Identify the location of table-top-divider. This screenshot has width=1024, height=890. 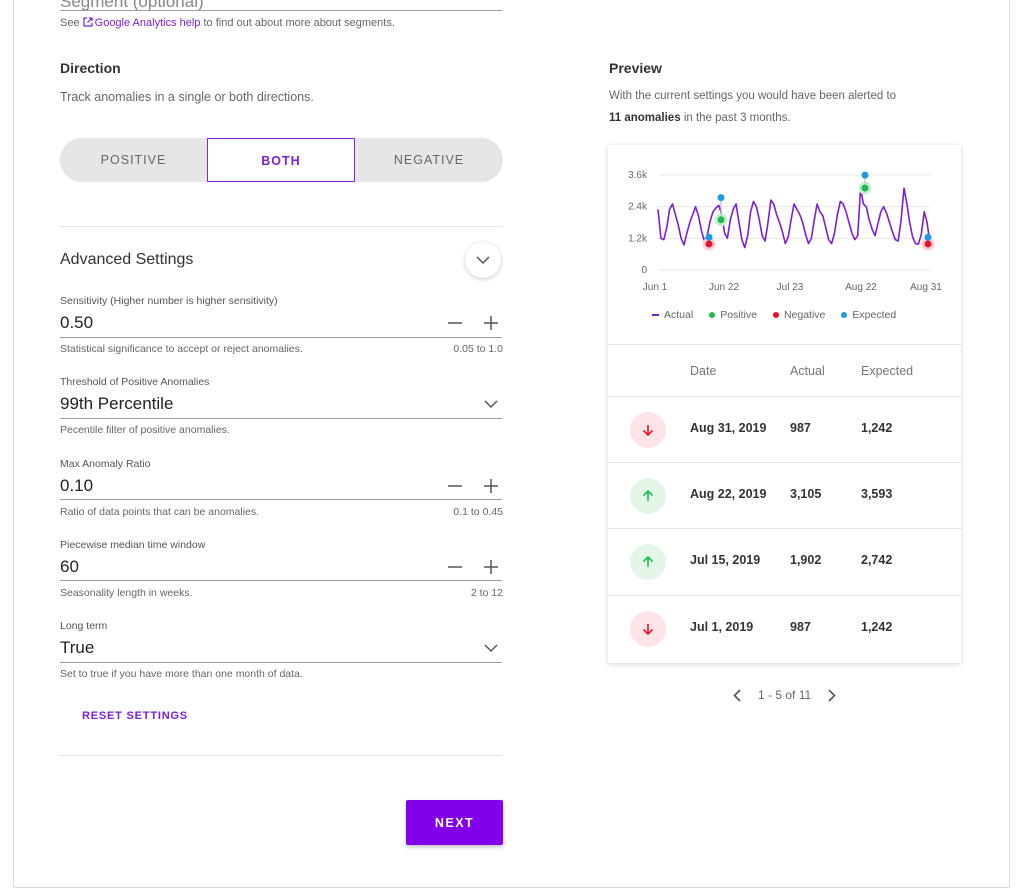
(784, 344).